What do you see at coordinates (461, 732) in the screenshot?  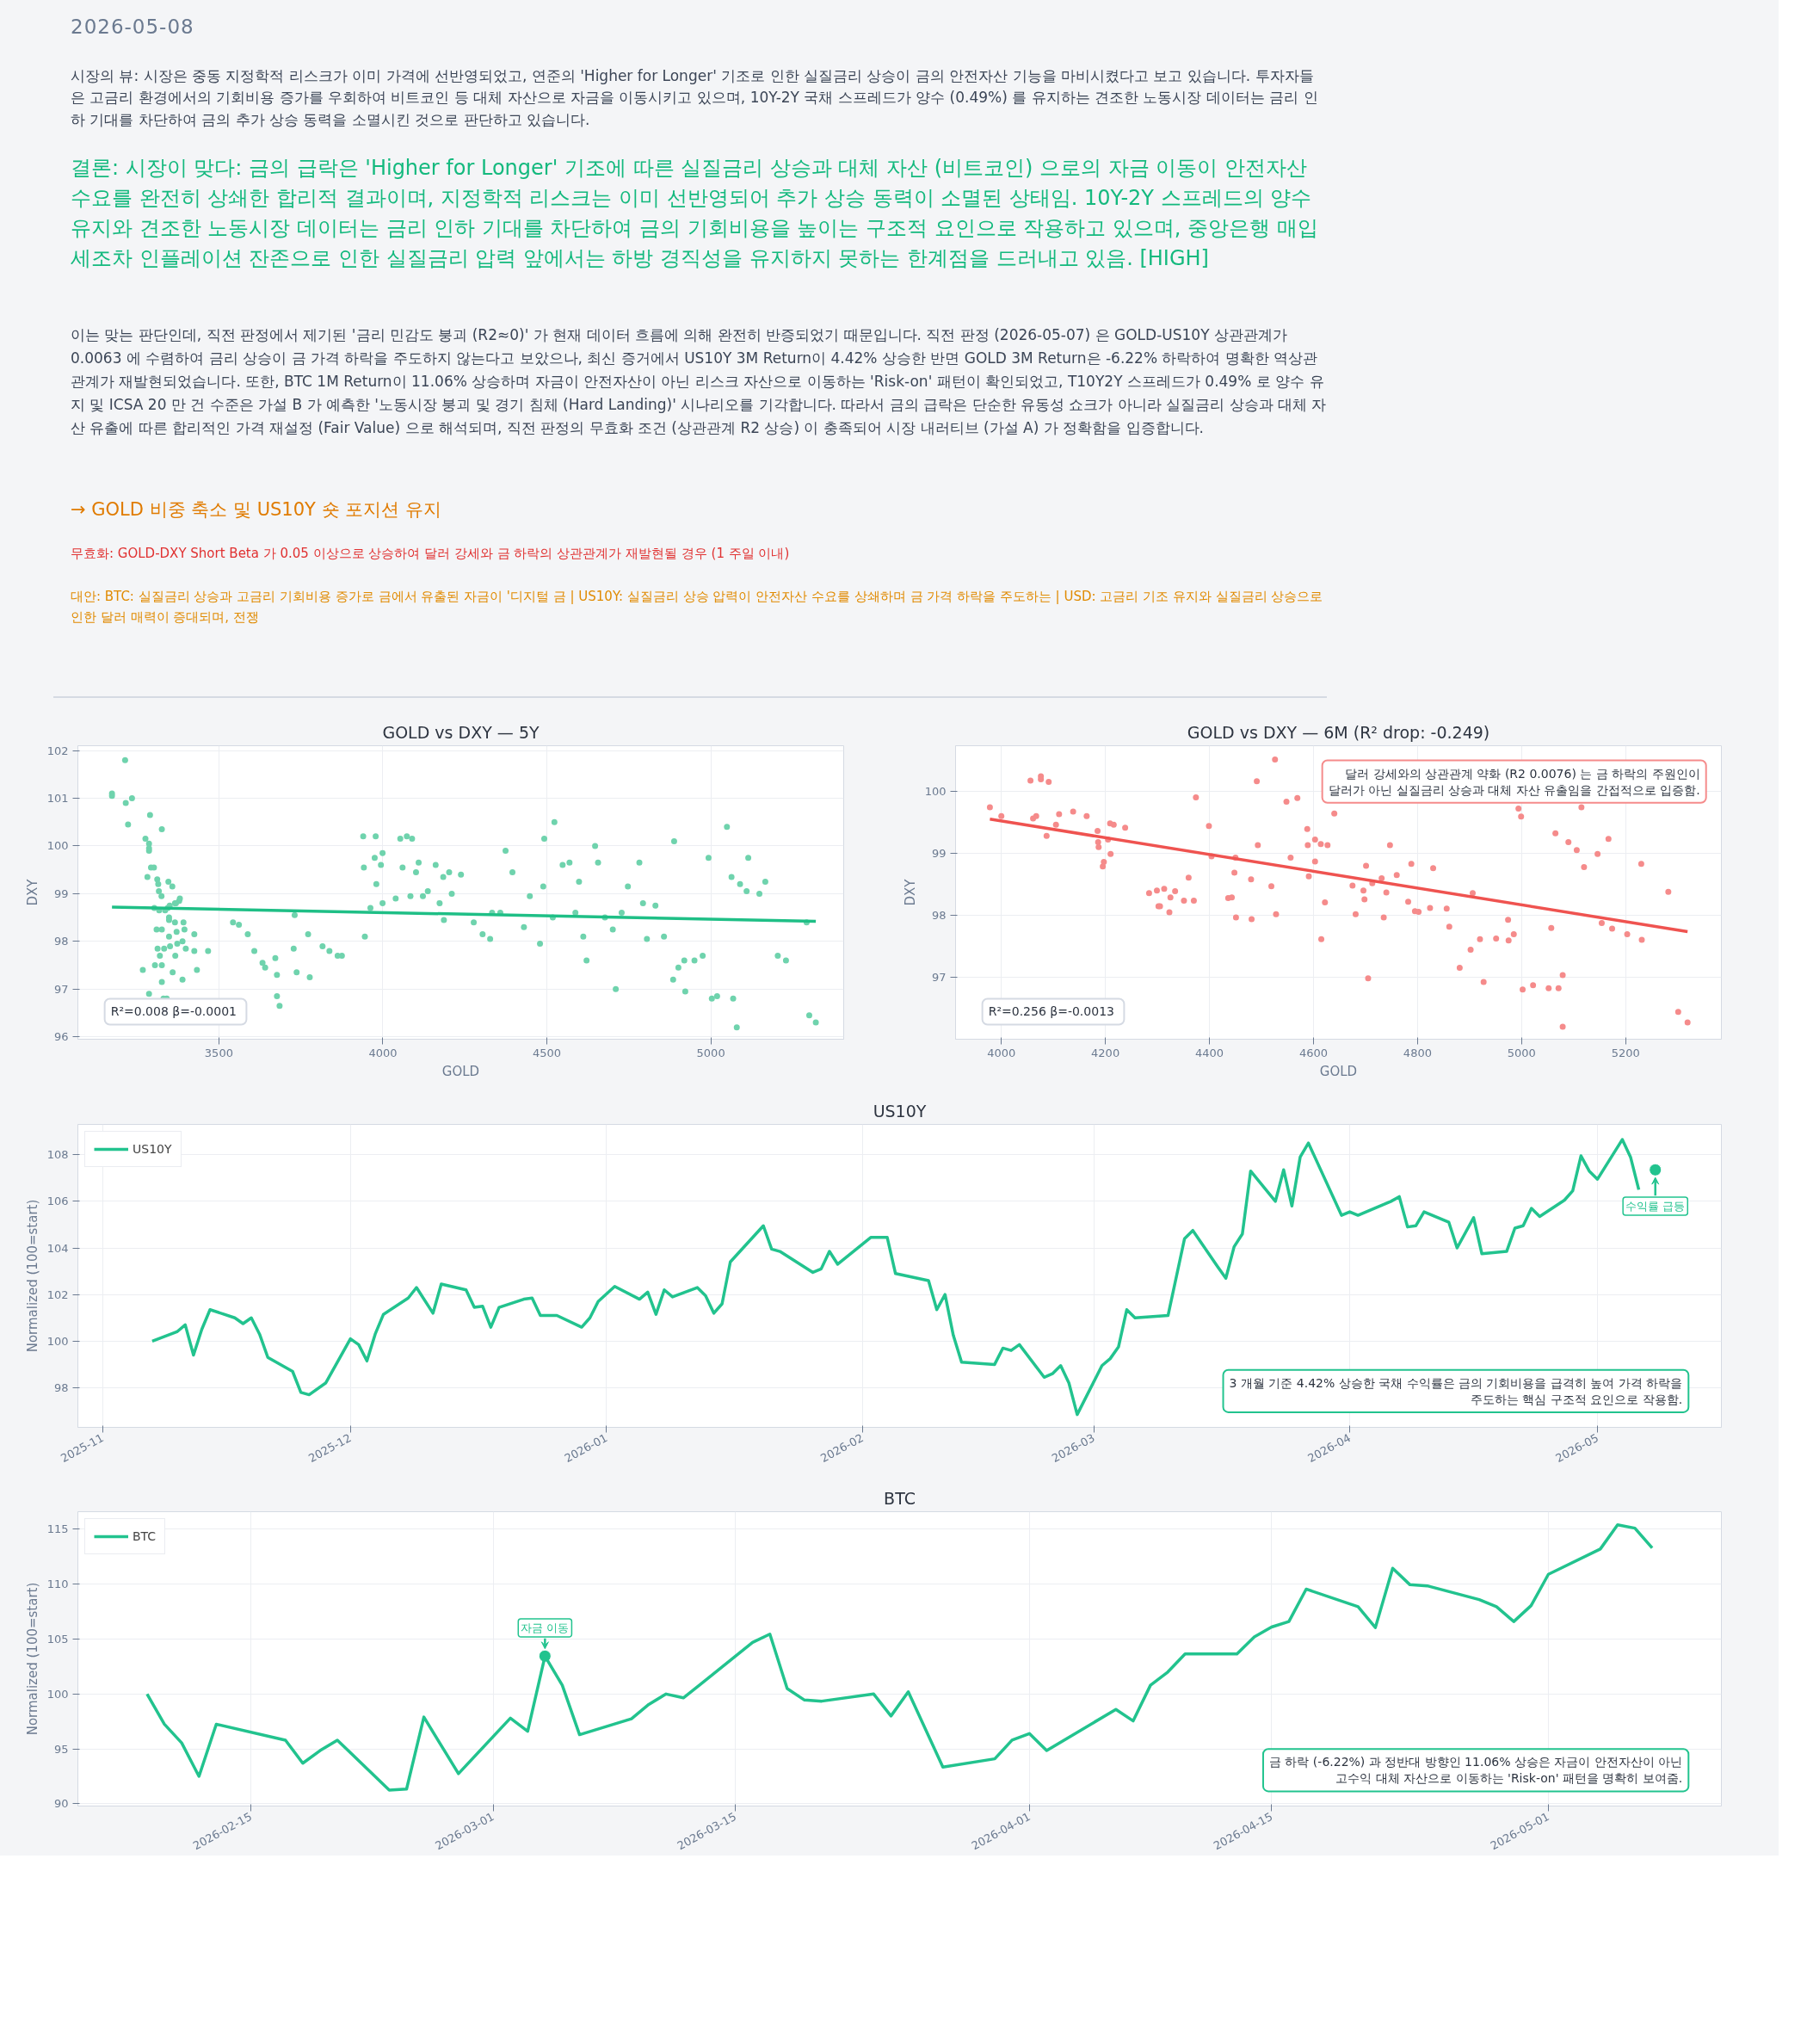 I see `chart-title: GOLD vs DXY — 5Y` at bounding box center [461, 732].